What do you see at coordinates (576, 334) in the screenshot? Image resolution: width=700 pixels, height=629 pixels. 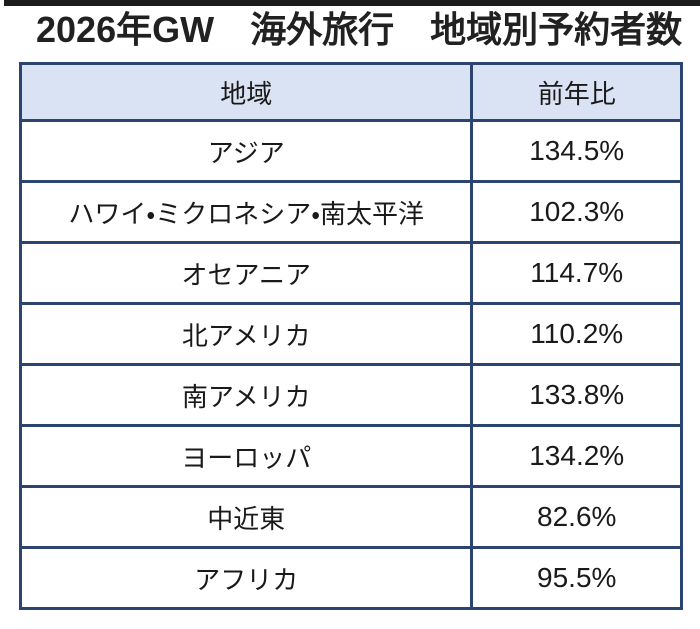 I see `yoy-cell: 110.2%` at bounding box center [576, 334].